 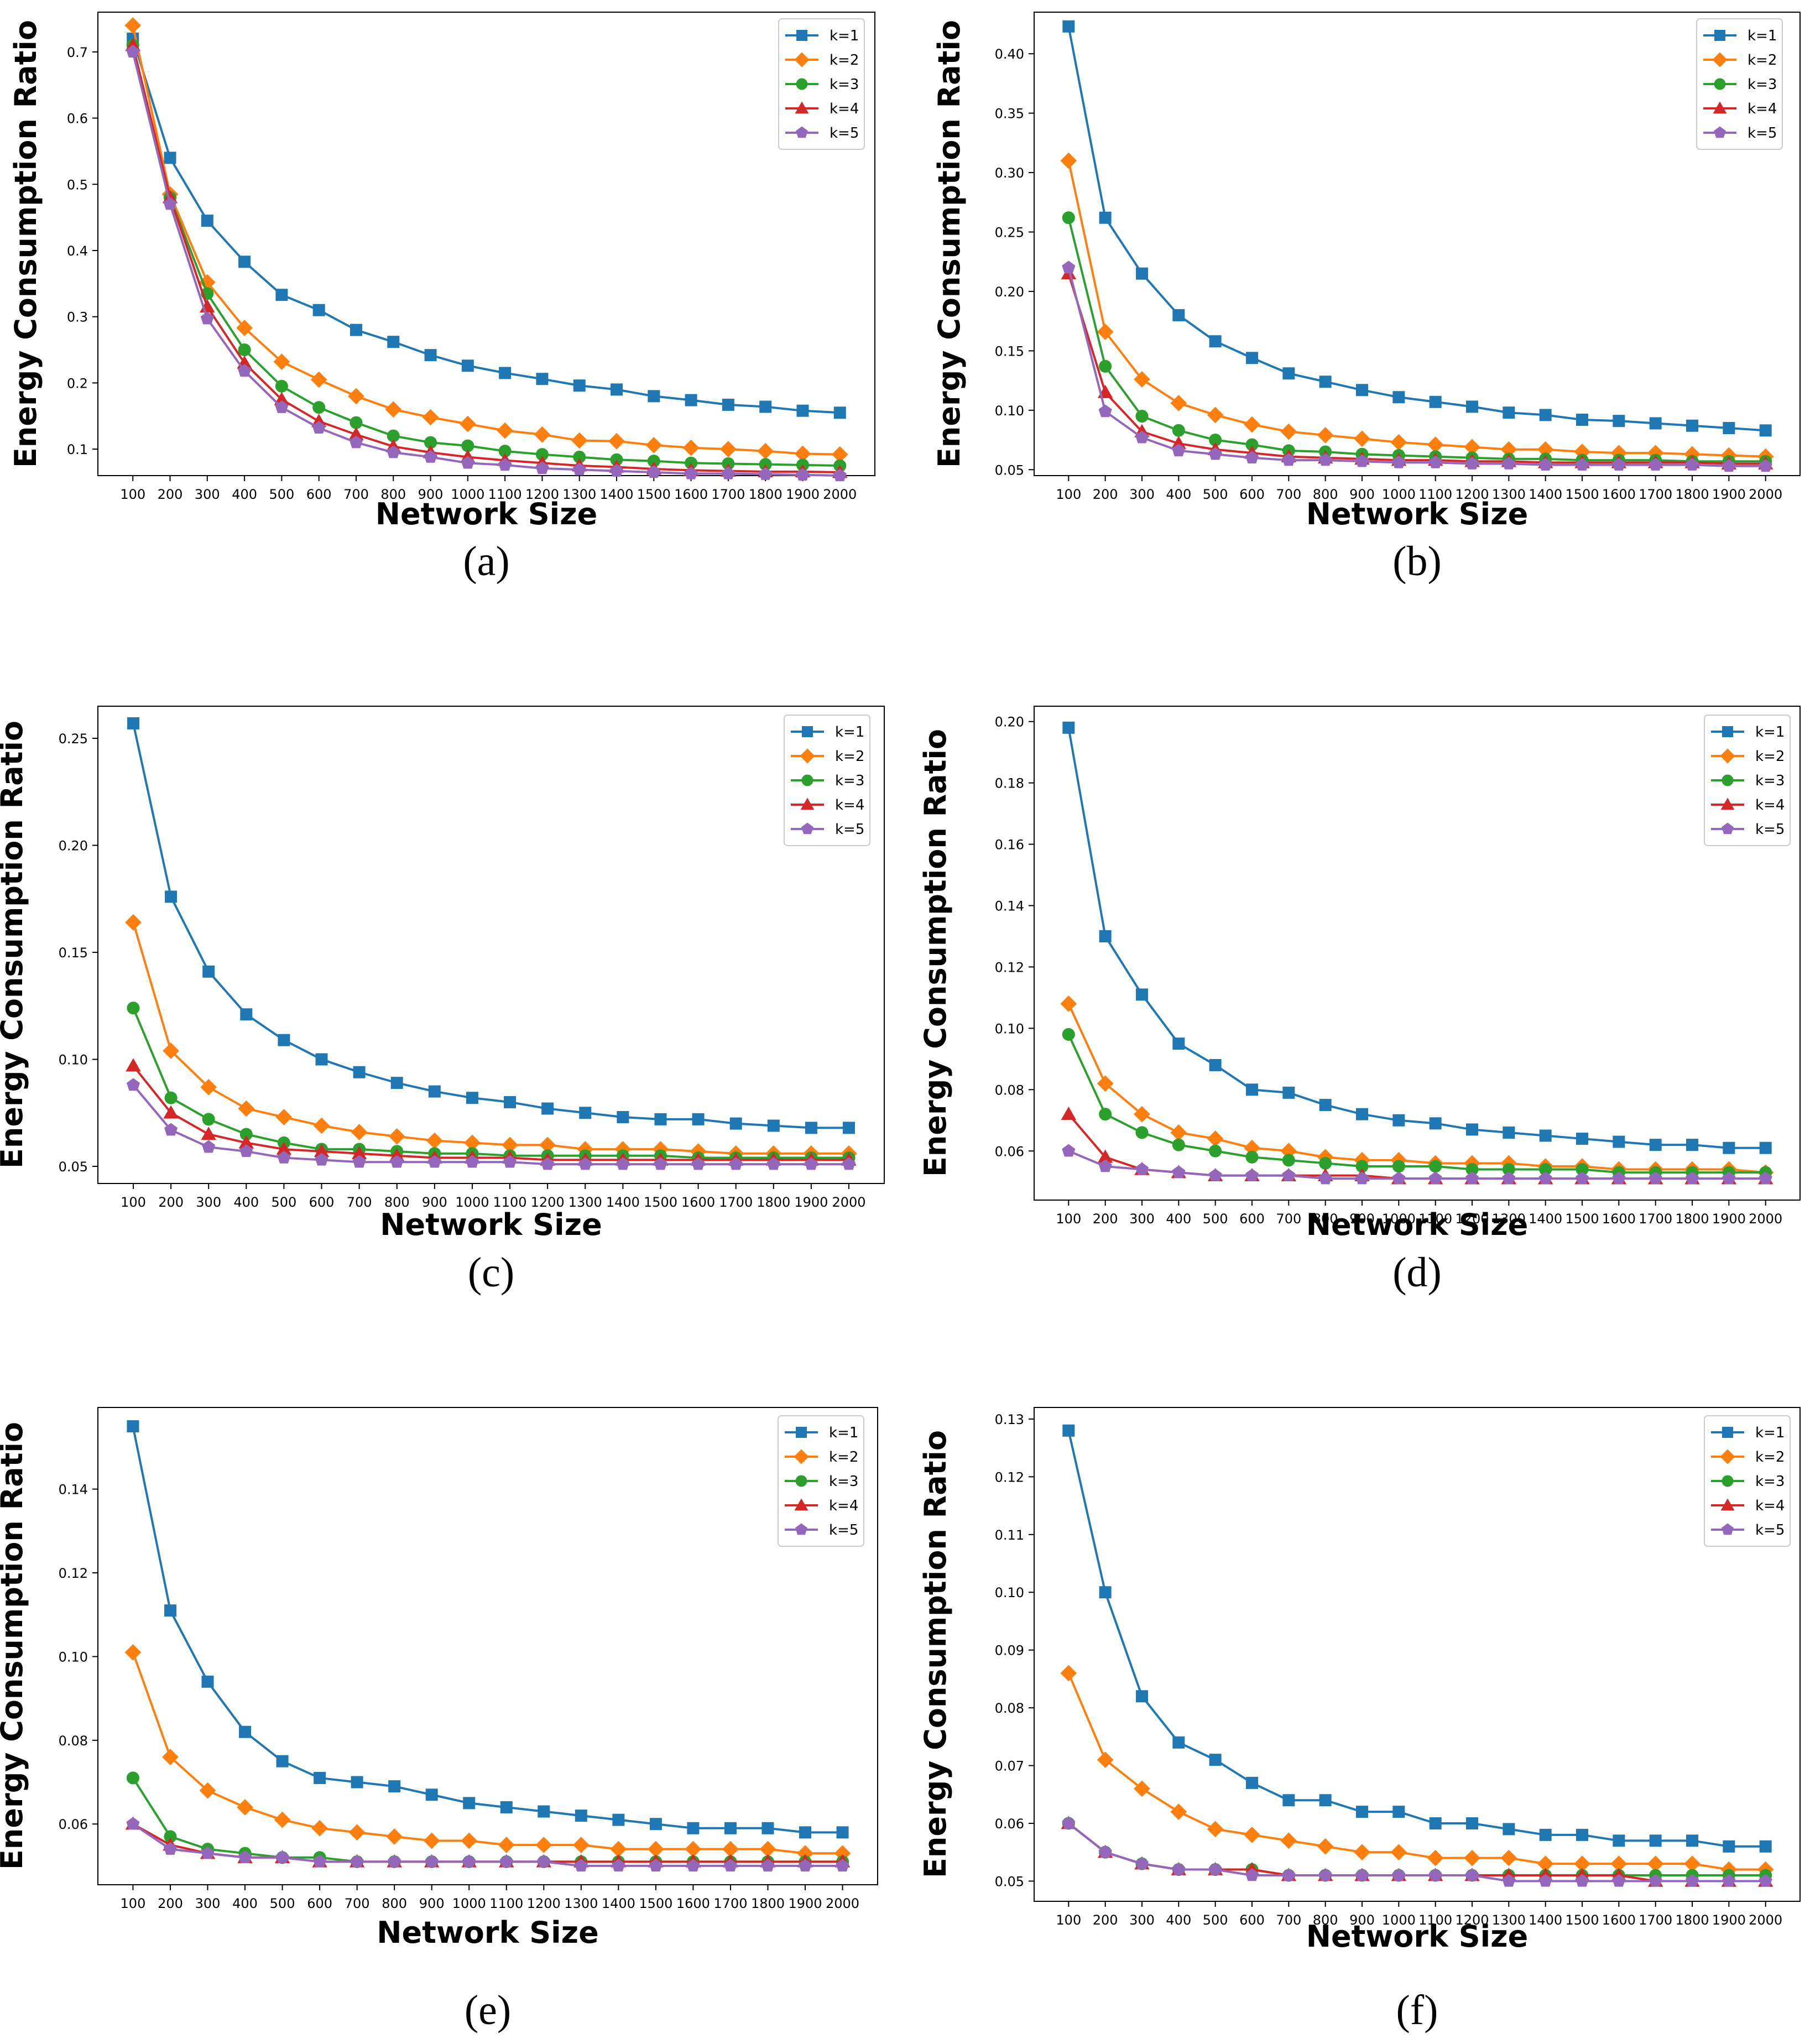 I want to click on x-tick-label: 500, so click(x=281, y=494).